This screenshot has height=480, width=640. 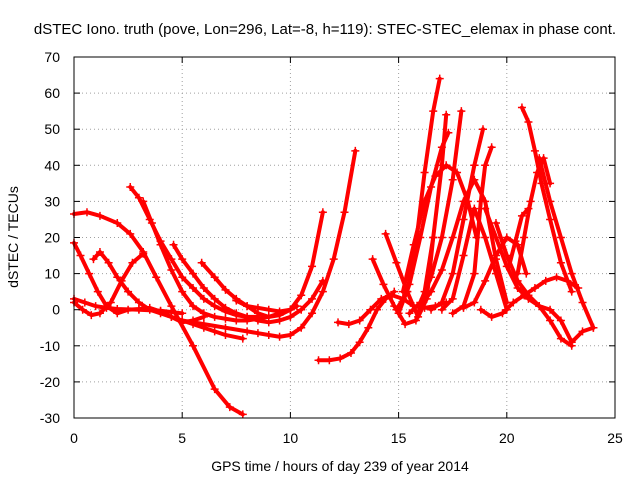 What do you see at coordinates (182, 438) in the screenshot?
I see `x-tick-label: 5` at bounding box center [182, 438].